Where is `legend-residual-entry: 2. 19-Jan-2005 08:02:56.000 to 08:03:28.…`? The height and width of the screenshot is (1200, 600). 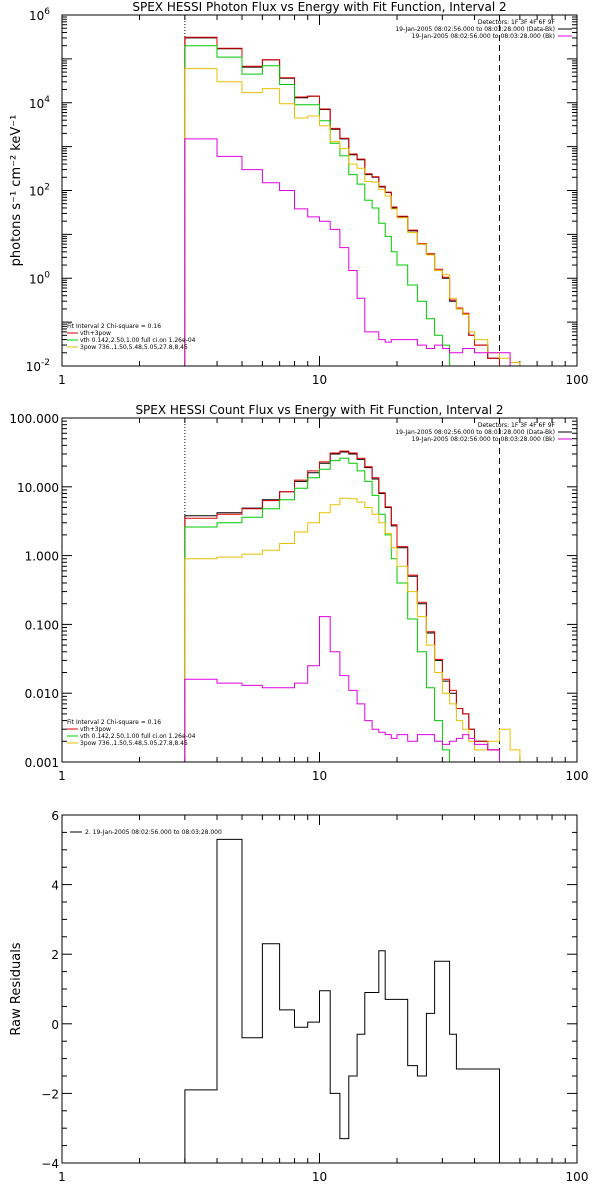
legend-residual-entry: 2. 19-Jan-2005 08:02:56.000 to 08:03:28.… is located at coordinates (153, 832).